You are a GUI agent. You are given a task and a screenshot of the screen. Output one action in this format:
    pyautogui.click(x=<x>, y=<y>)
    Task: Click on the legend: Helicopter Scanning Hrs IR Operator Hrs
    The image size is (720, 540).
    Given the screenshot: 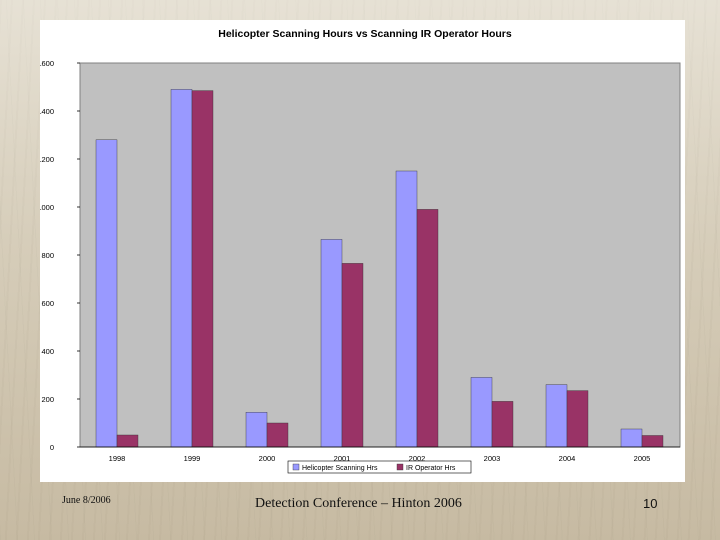 What is the action you would take?
    pyautogui.click(x=379, y=467)
    